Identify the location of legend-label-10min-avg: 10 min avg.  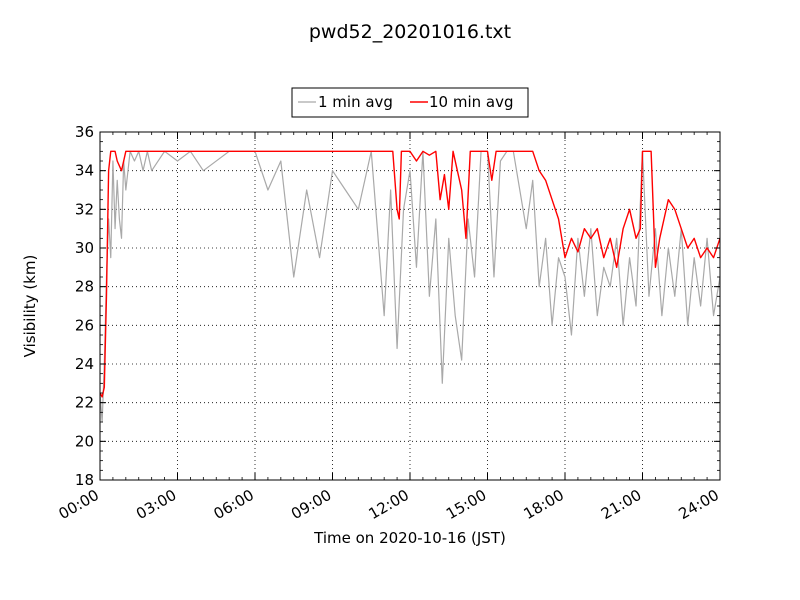
(471, 102).